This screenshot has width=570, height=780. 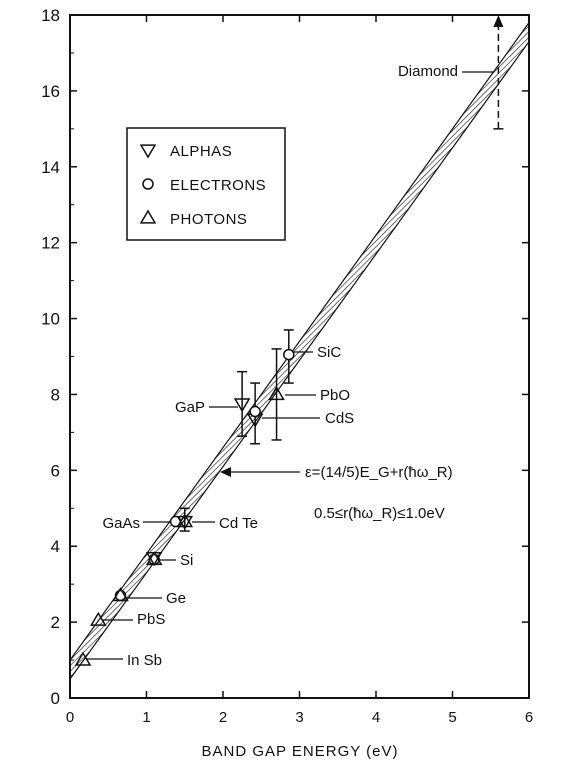 I want to click on data-point-sic-circle, so click(x=289, y=354).